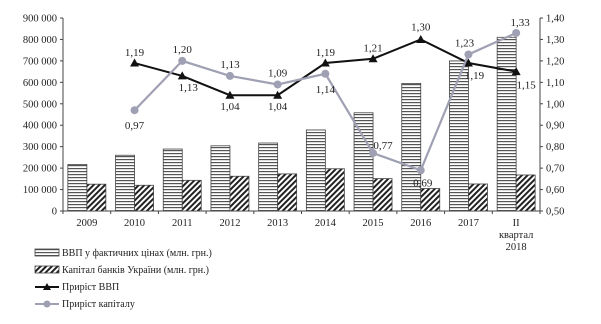  Describe the element at coordinates (555, 83) in the screenshot. I see `right-tick-label: 1,10` at that location.